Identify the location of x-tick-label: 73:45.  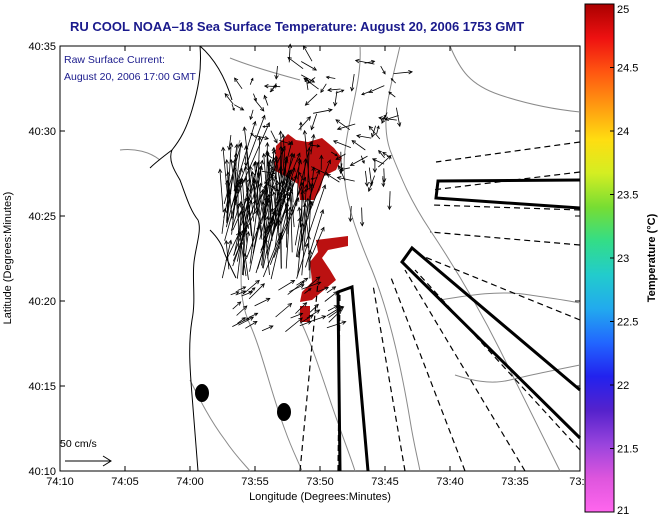
(385, 482).